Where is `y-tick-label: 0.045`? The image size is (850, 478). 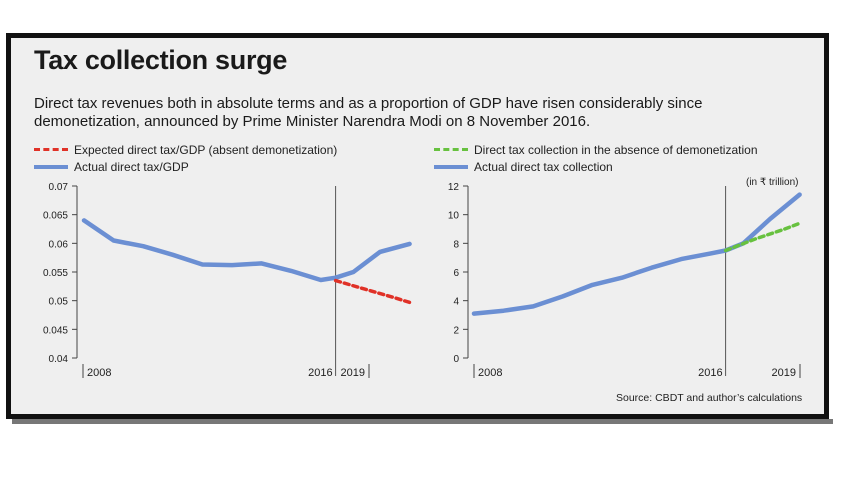 y-tick-label: 0.045 is located at coordinates (55, 330).